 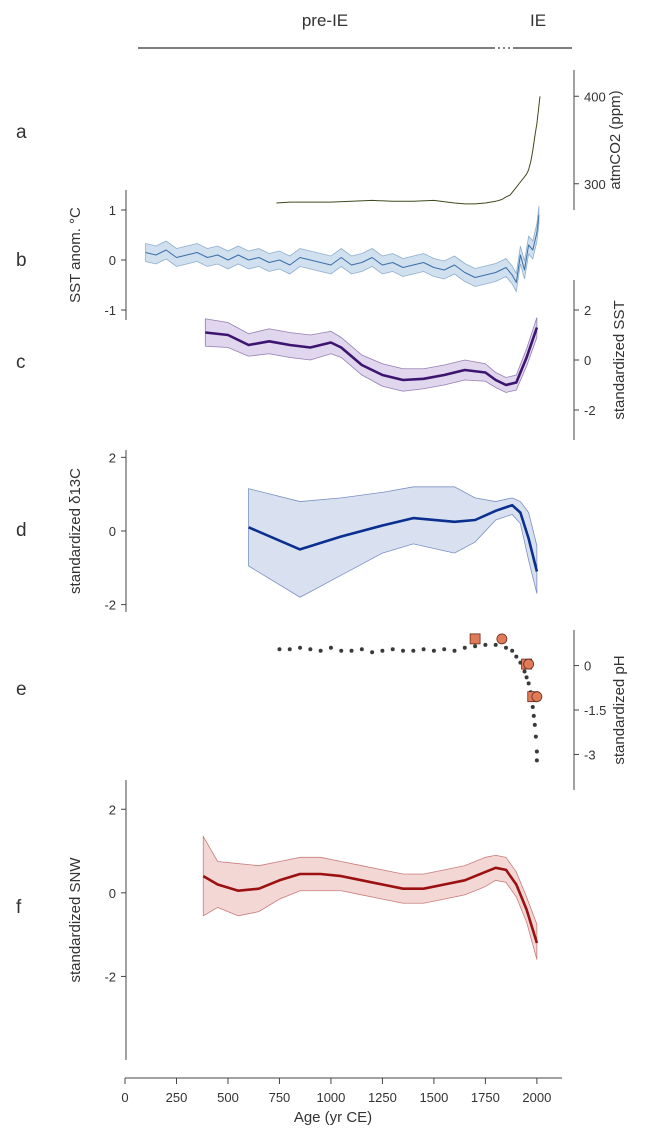 What do you see at coordinates (21, 689) in the screenshot?
I see `panel-letter-e: e` at bounding box center [21, 689].